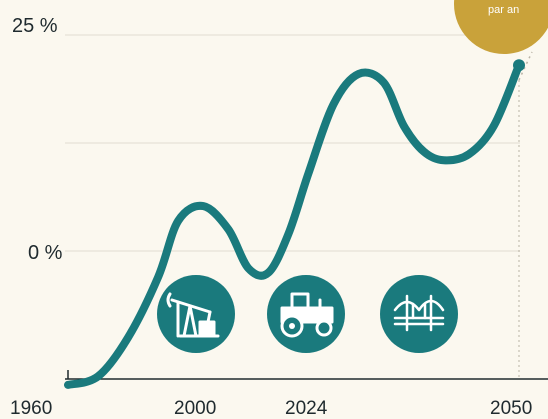  What do you see at coordinates (519, 65) in the screenshot?
I see `series-endpoint-marker` at bounding box center [519, 65].